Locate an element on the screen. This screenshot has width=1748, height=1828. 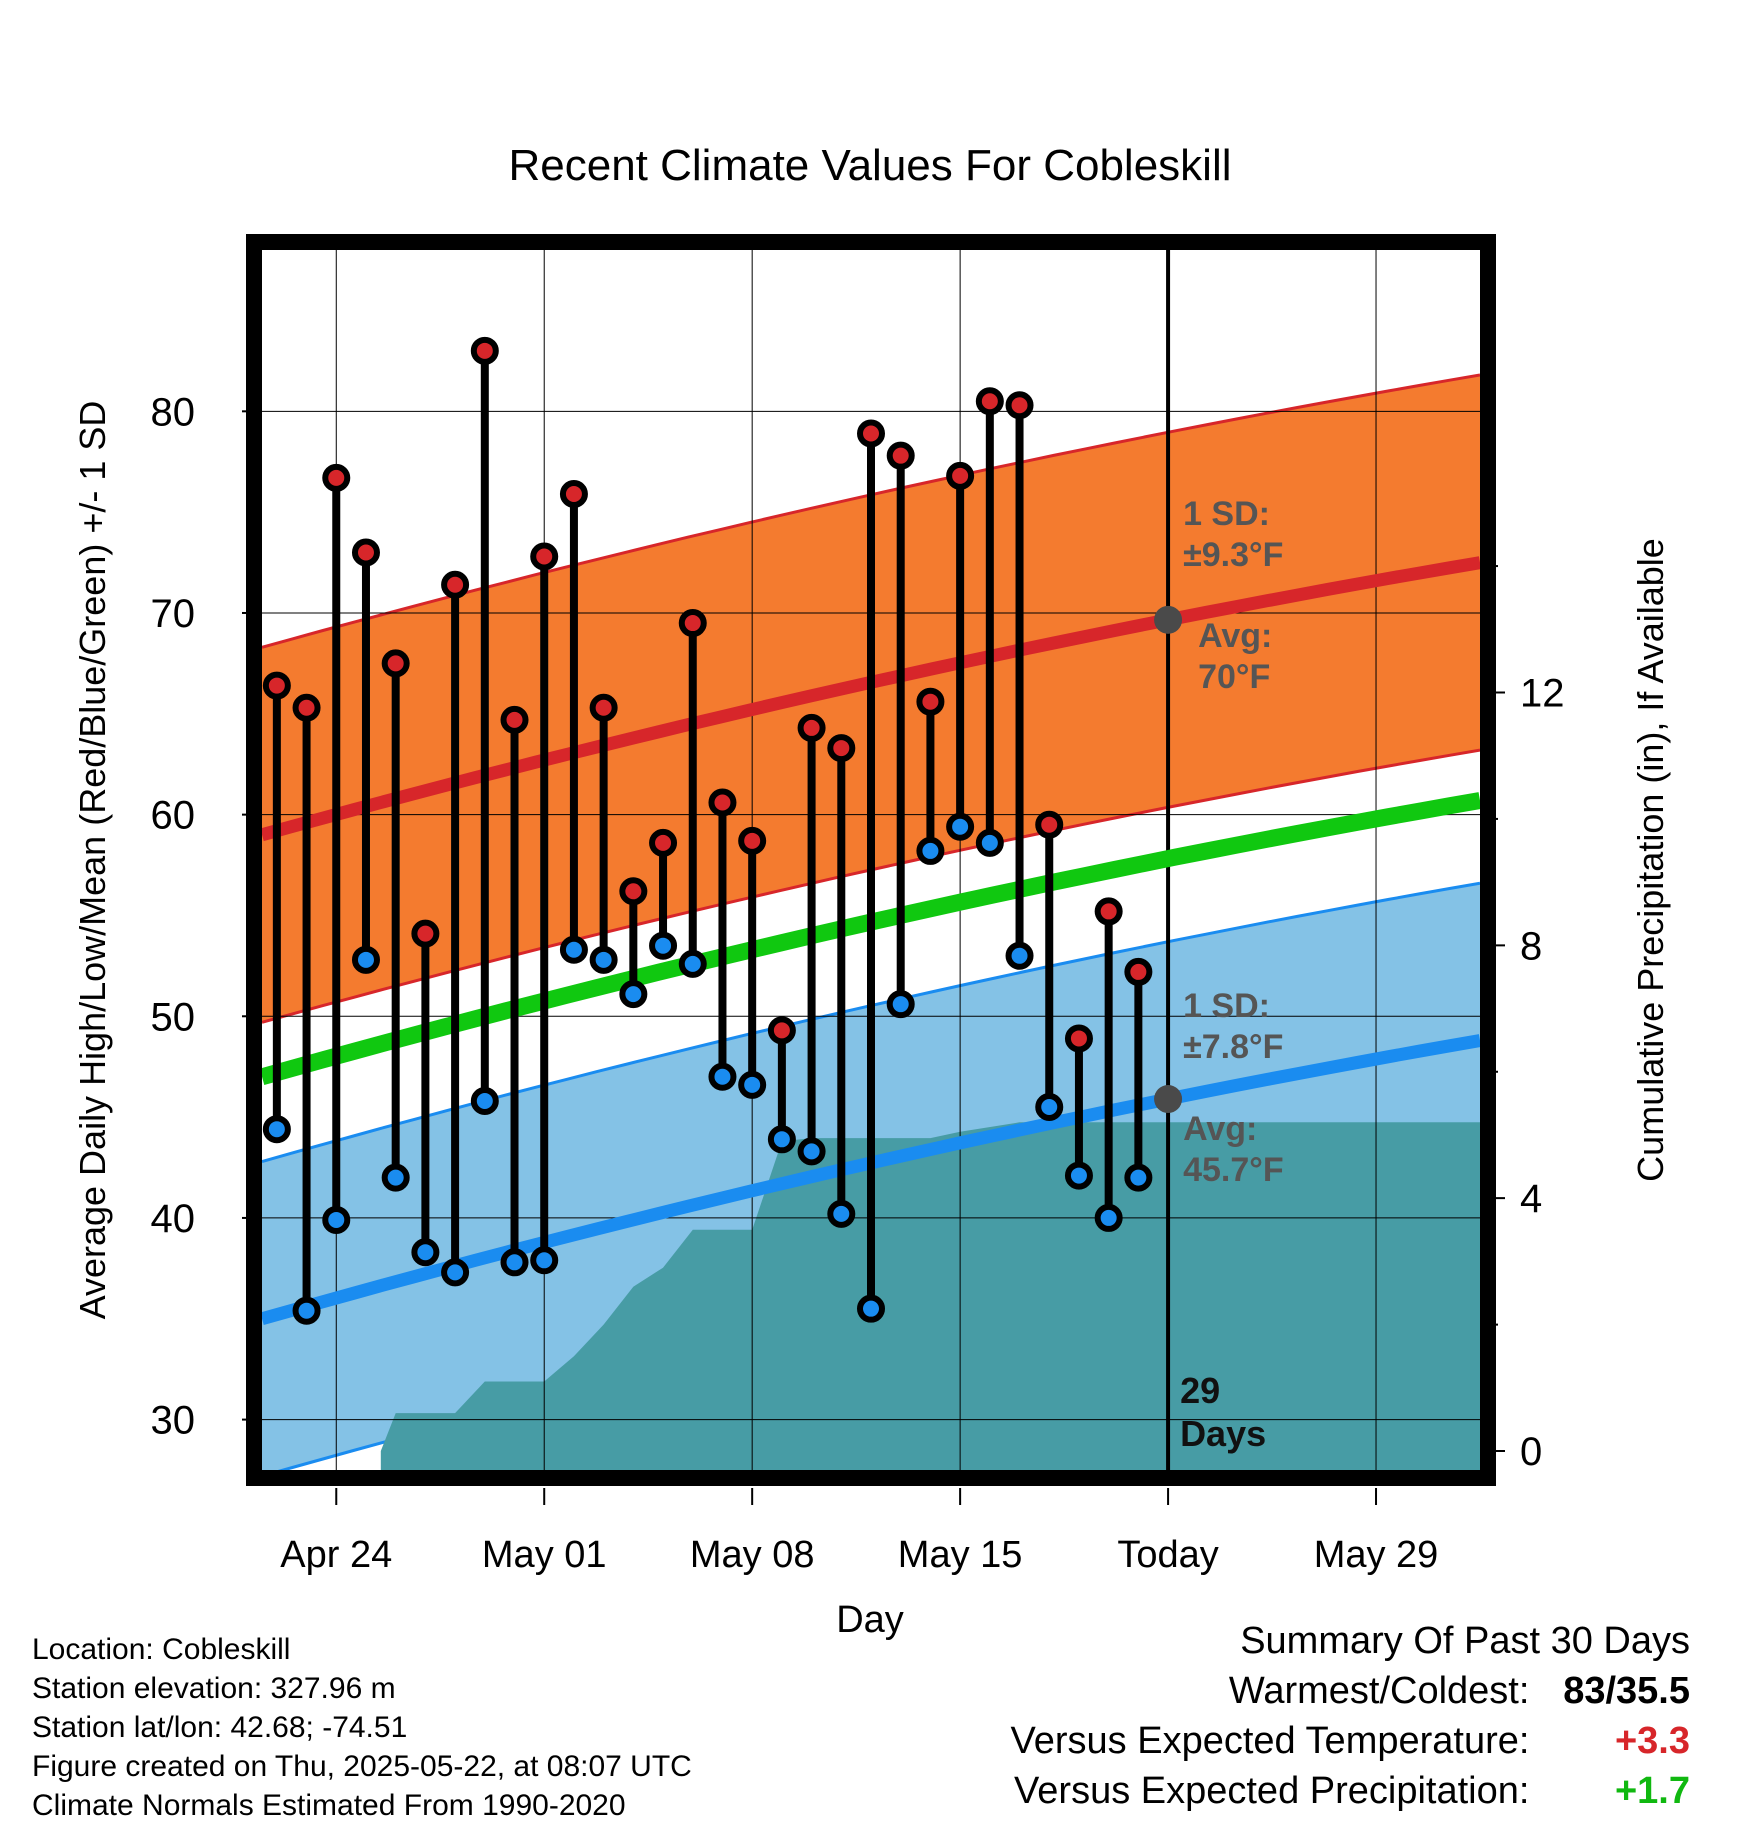
summary-precip-row: Versus Expected Precipitation: +1.7 is located at coordinates (1352, 1791).